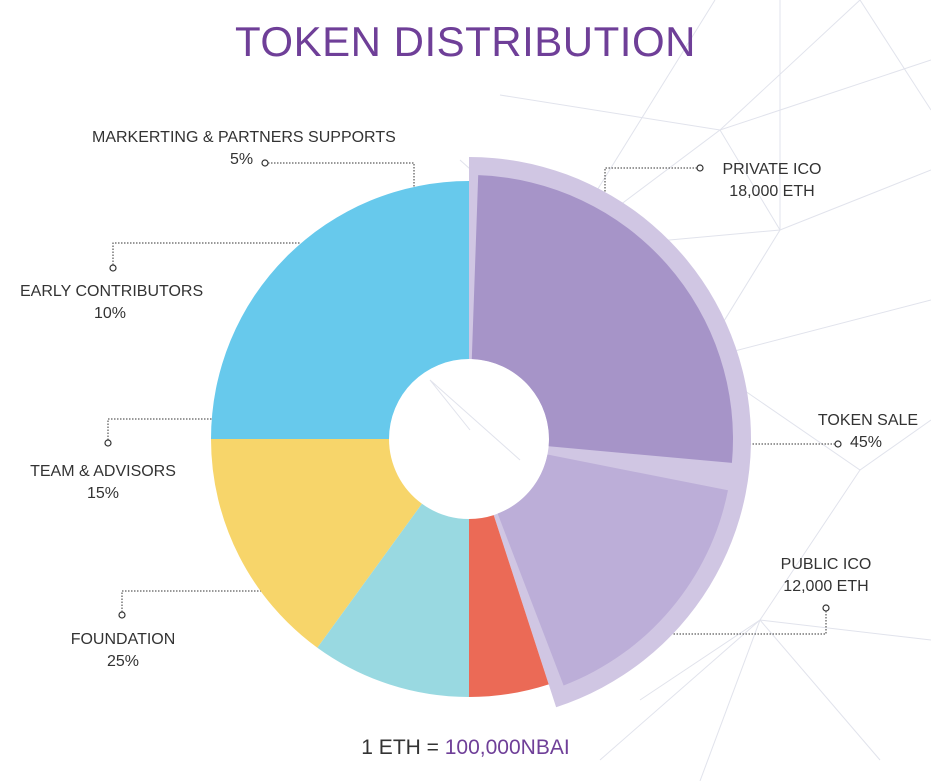 The image size is (931, 781). I want to click on label-early-contributors: EARLY CONTRIBUTORS 10%, so click(112, 303).